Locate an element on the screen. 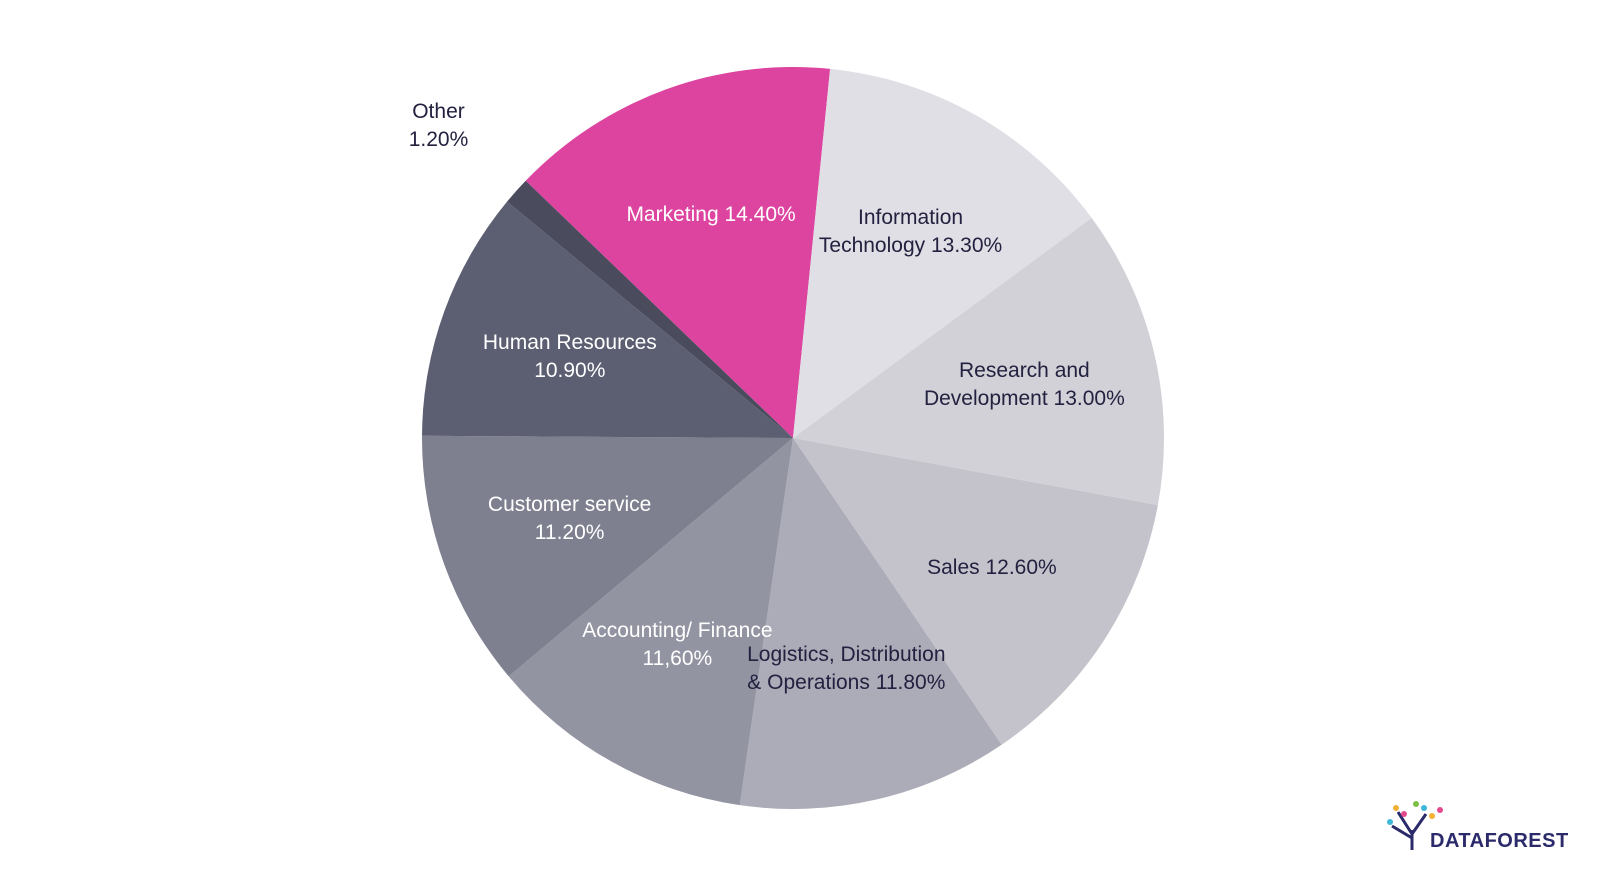 The image size is (1600, 896). slice-label: Marketing 14.40% is located at coordinates (711, 215).